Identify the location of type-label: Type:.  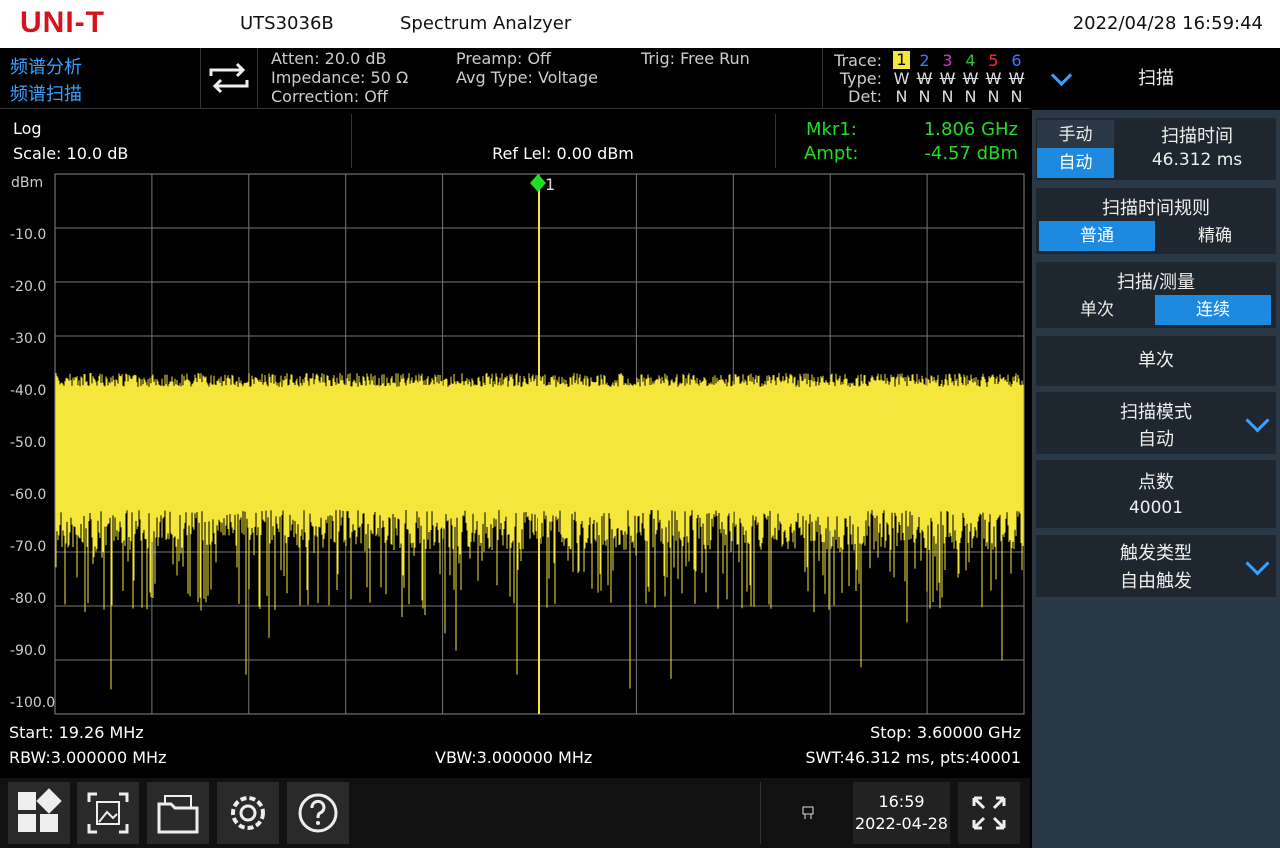
(860, 78).